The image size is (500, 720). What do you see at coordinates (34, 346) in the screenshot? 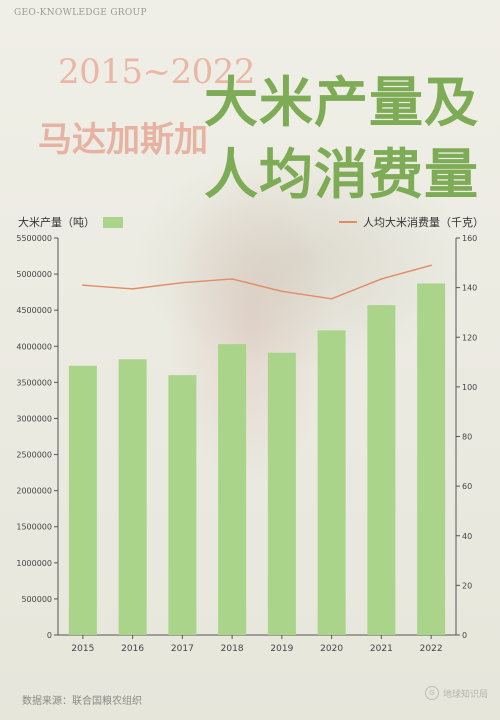
I see `left-tick-label: 4000000` at bounding box center [34, 346].